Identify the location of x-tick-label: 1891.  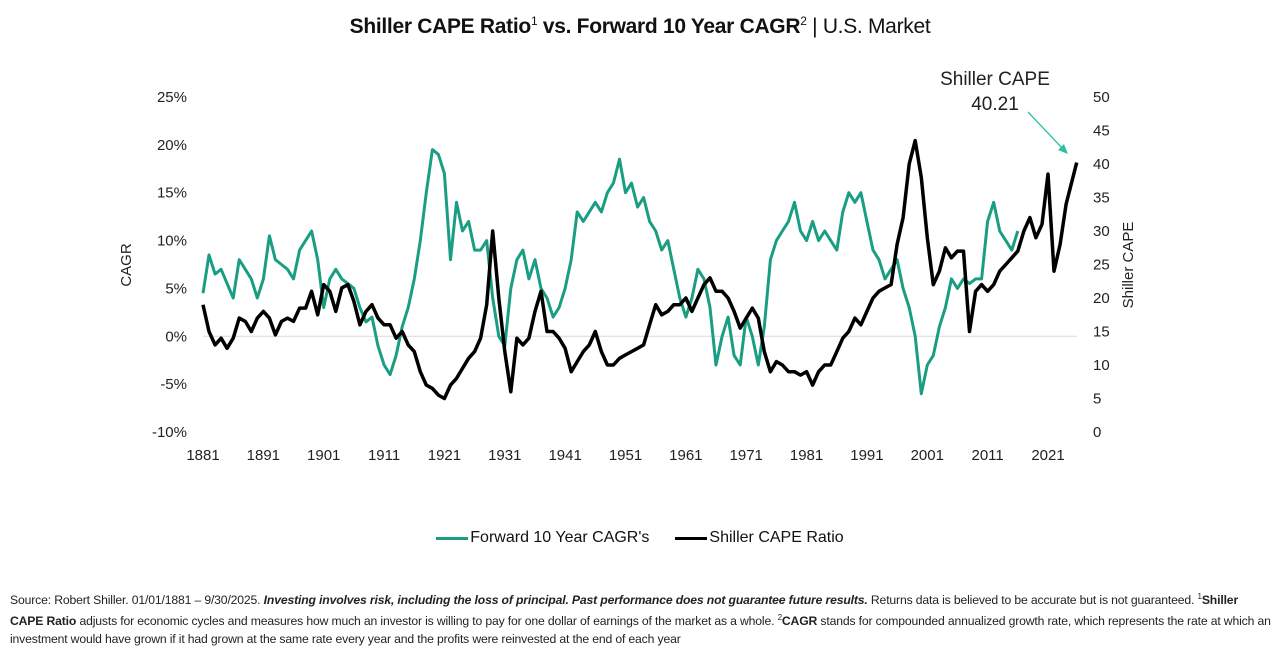
(263, 455).